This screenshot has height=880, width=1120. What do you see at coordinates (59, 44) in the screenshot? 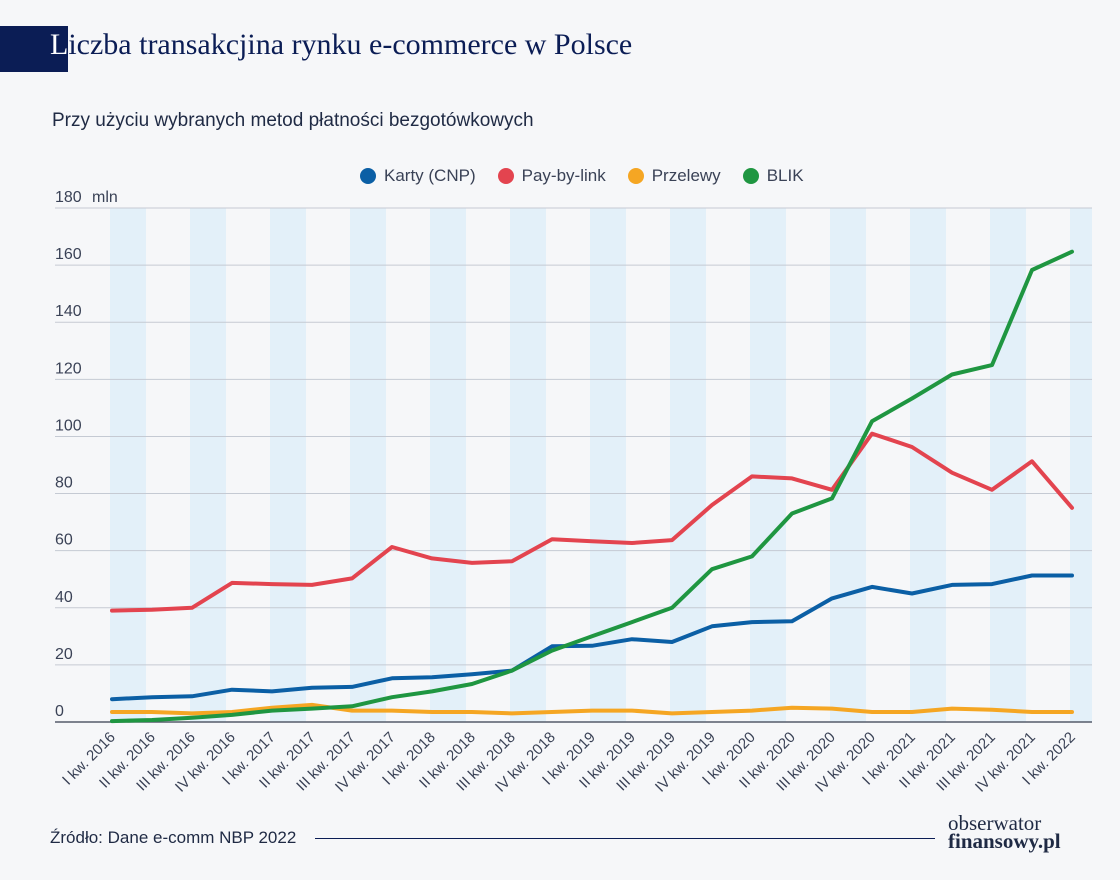
I see `title-first-letter: L` at bounding box center [59, 44].